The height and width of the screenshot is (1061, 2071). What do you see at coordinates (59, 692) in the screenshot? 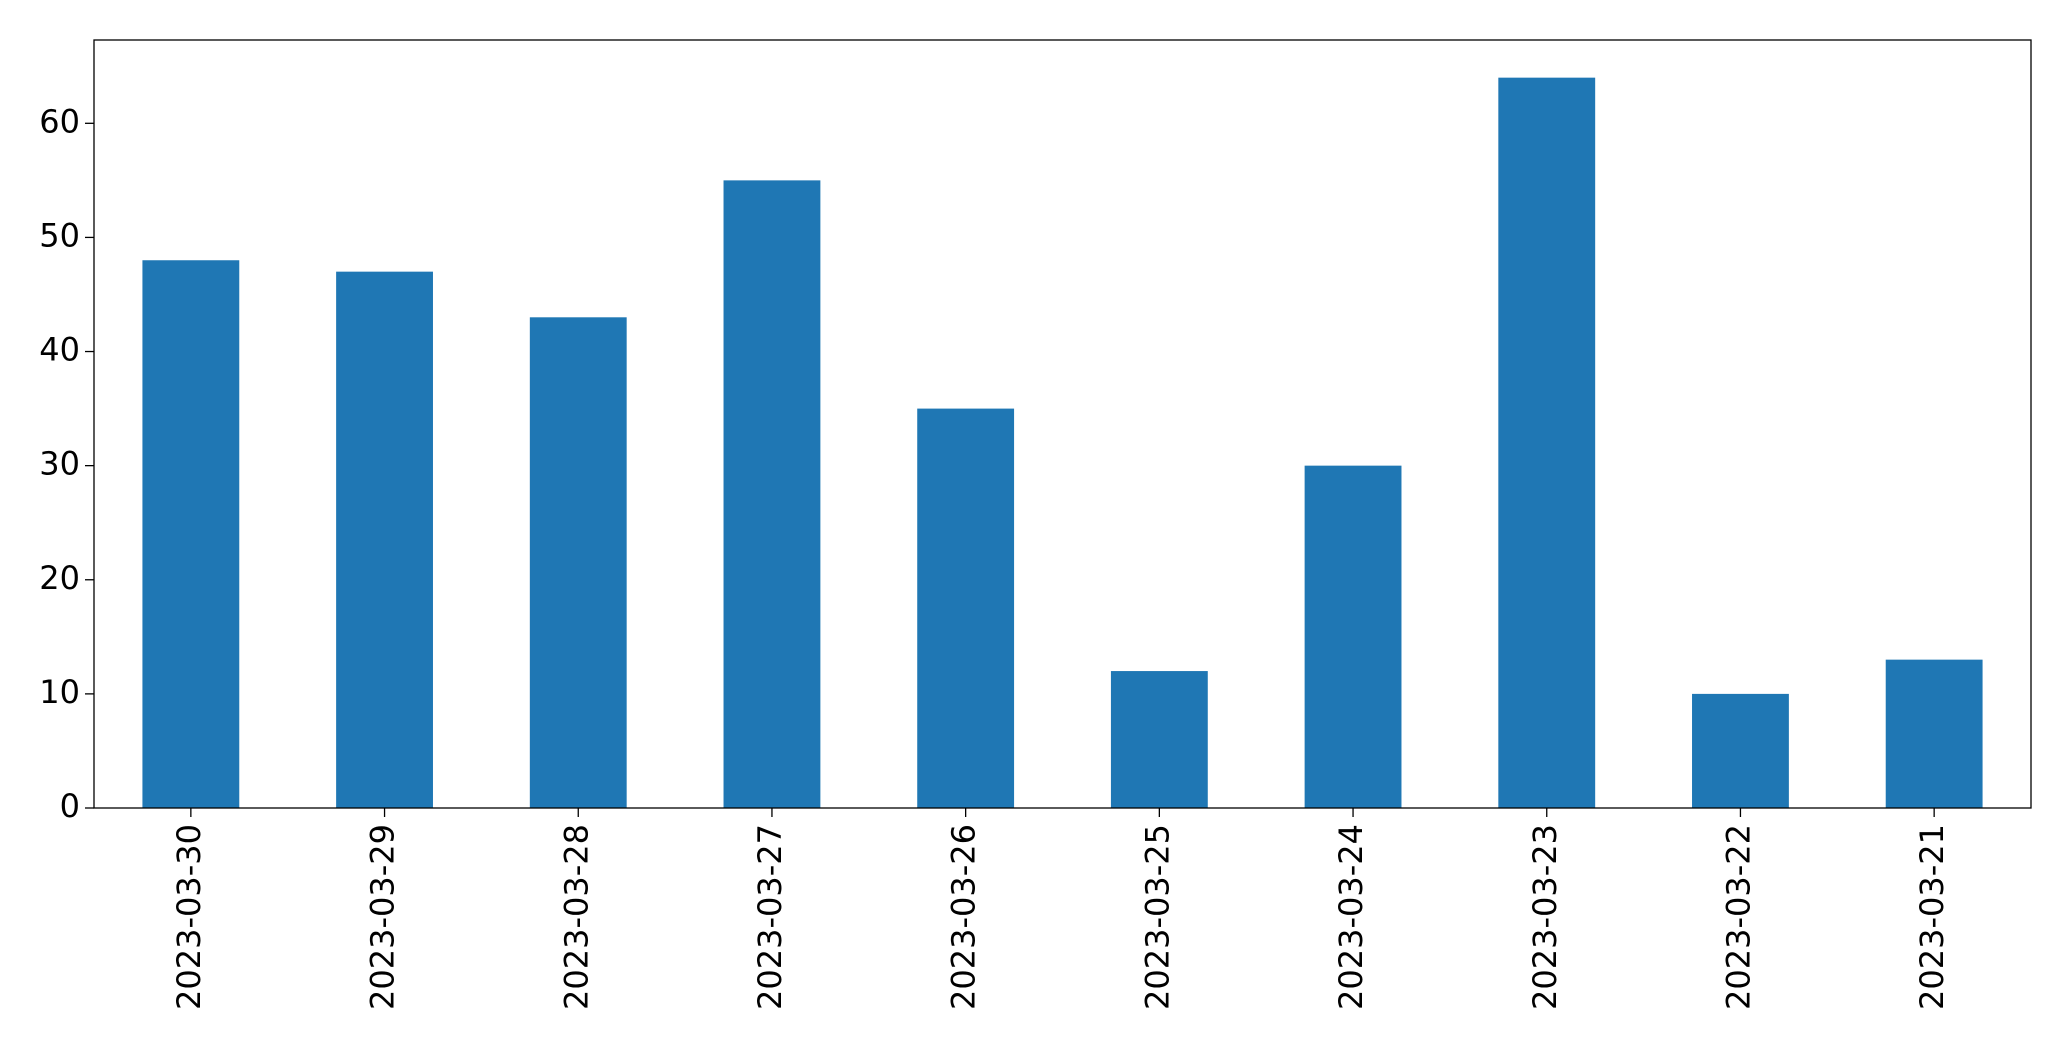
I see `y-tick-label: 10` at bounding box center [59, 692].